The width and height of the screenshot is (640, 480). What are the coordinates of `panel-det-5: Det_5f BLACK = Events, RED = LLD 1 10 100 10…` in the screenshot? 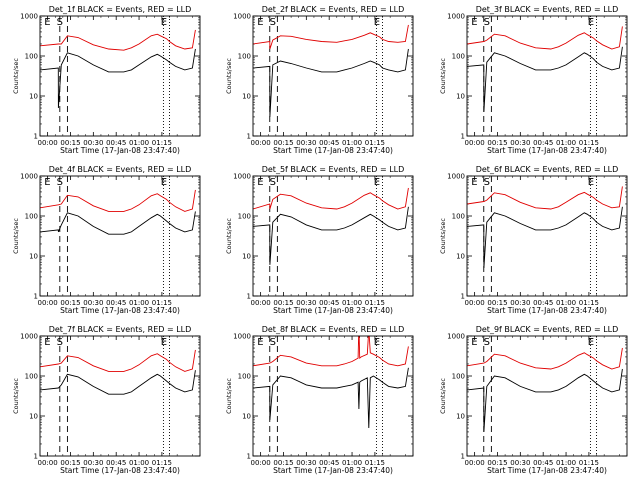 It's located at (319, 240).